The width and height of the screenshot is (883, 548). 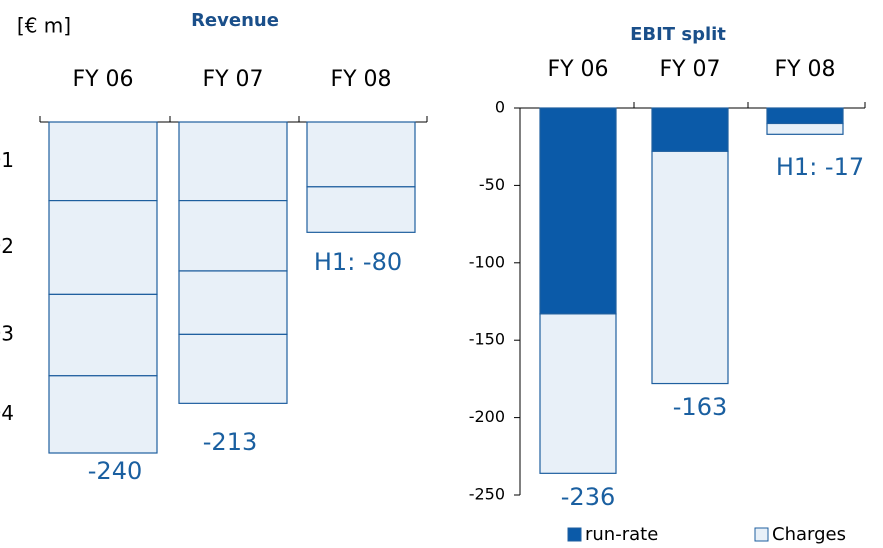 What do you see at coordinates (492, 184) in the screenshot?
I see `y-tick-label: -50` at bounding box center [492, 184].